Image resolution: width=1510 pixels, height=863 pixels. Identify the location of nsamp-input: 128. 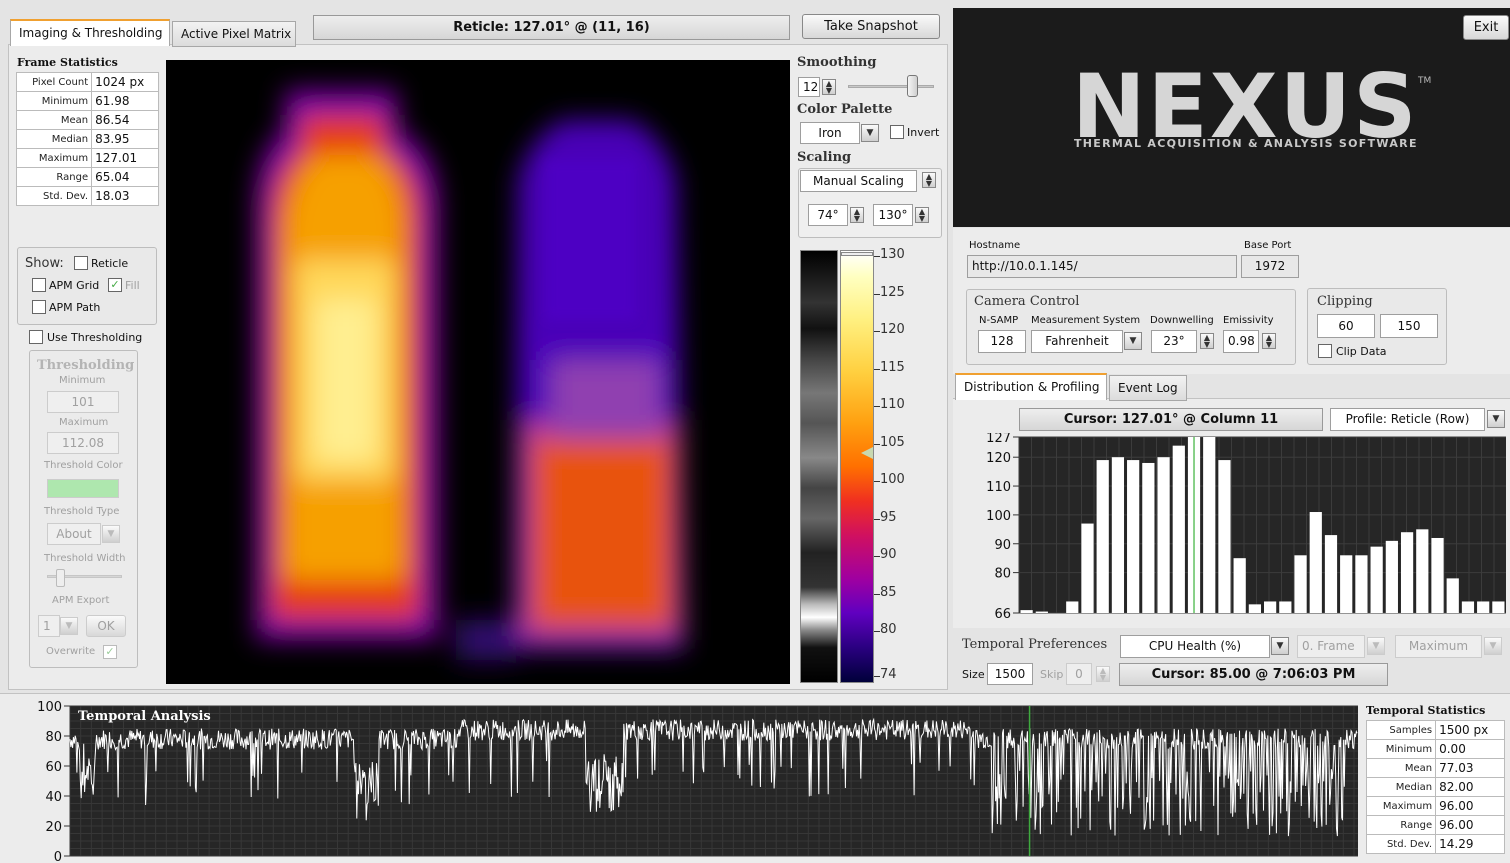
(1002, 341).